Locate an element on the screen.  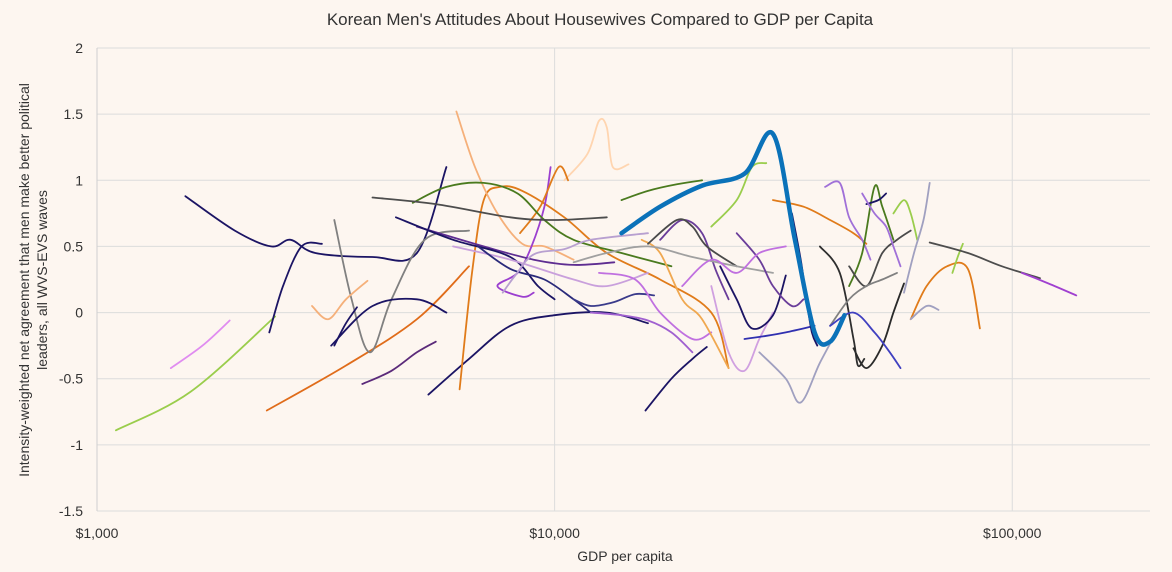
y-tick-label: -1.5 is located at coordinates (71, 511).